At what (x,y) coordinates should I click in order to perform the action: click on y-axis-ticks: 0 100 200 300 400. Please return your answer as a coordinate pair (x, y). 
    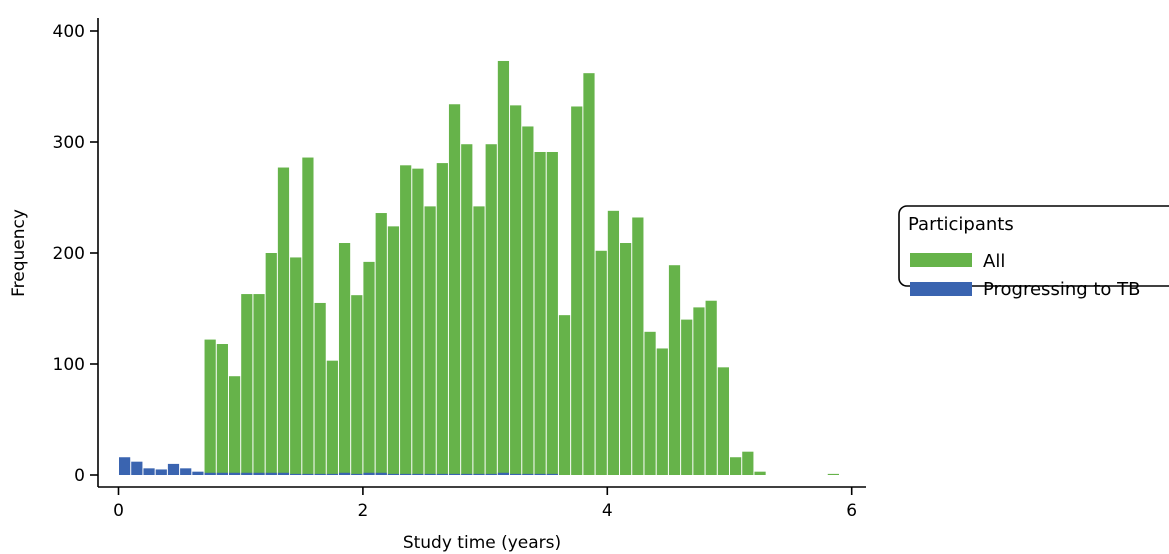
    Looking at the image, I should click on (75, 254).